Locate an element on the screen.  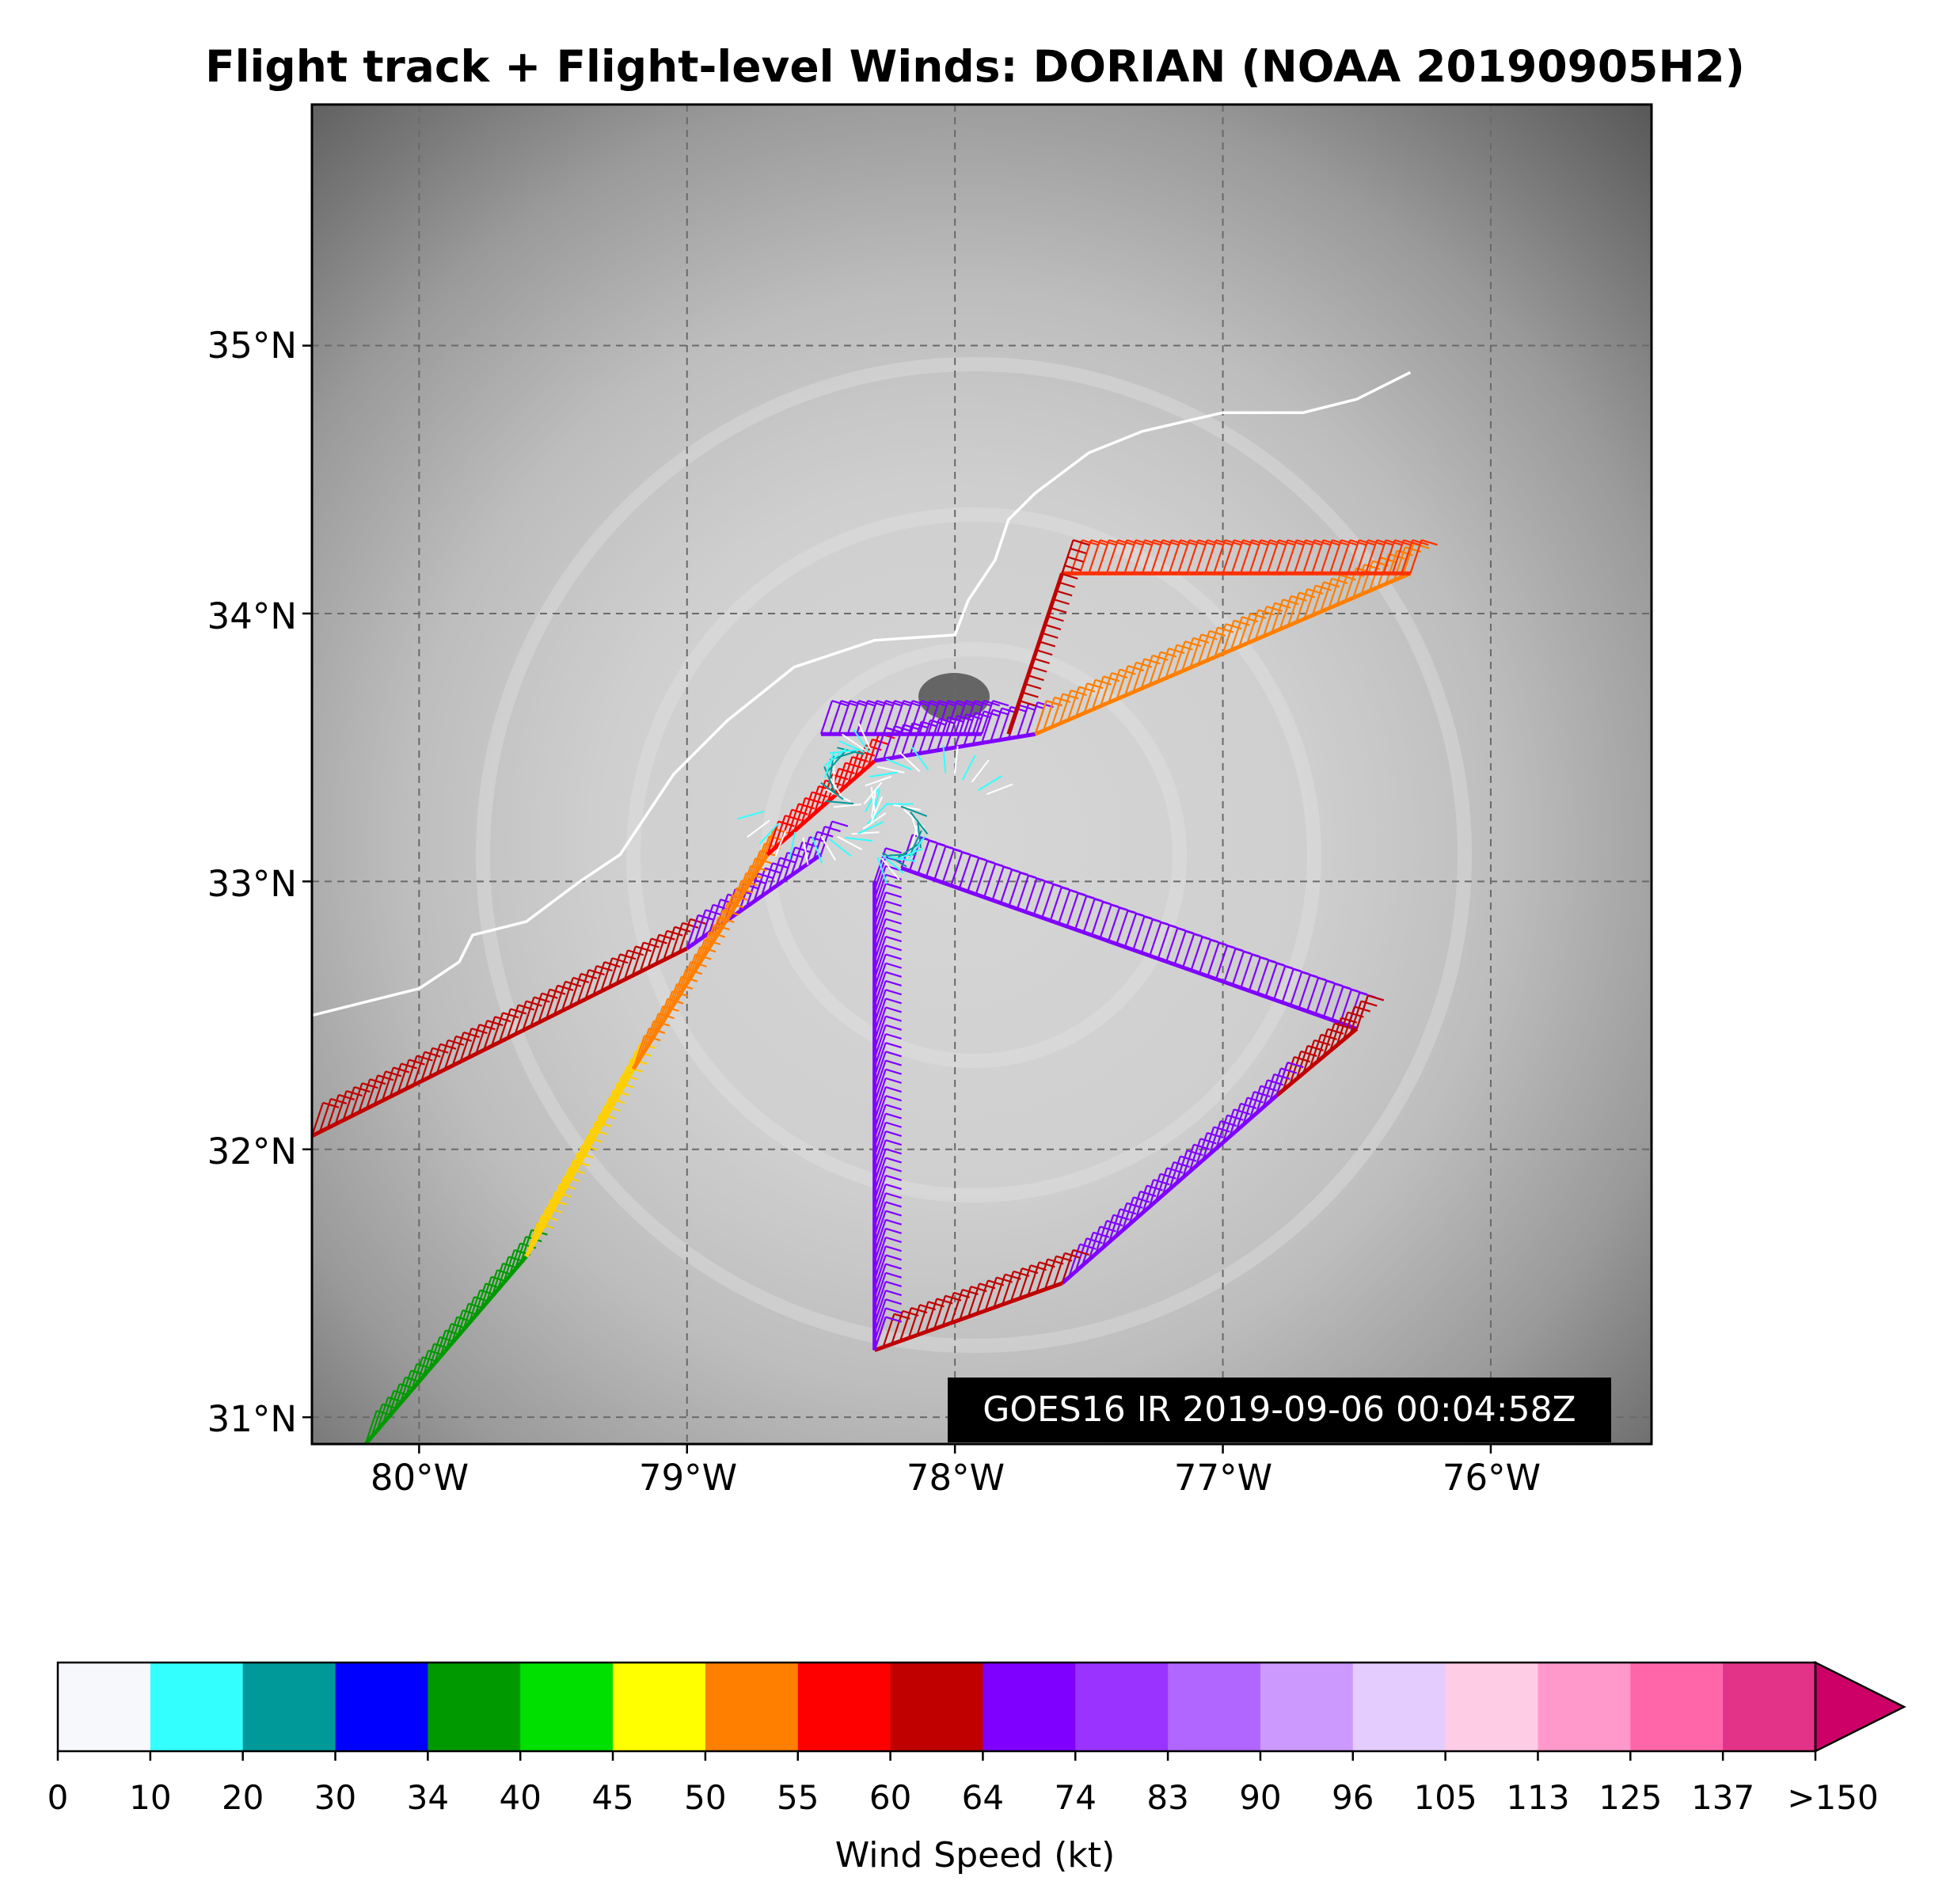
lat-label-33: 33°N is located at coordinates (252, 884).